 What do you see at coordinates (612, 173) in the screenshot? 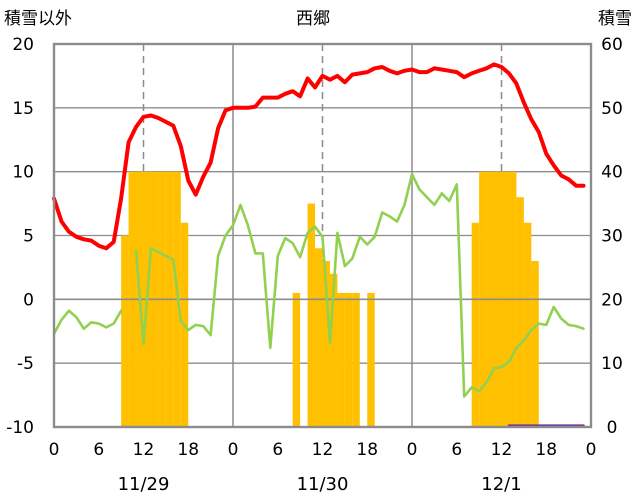
I see `right-tick-label: 40` at bounding box center [612, 173].